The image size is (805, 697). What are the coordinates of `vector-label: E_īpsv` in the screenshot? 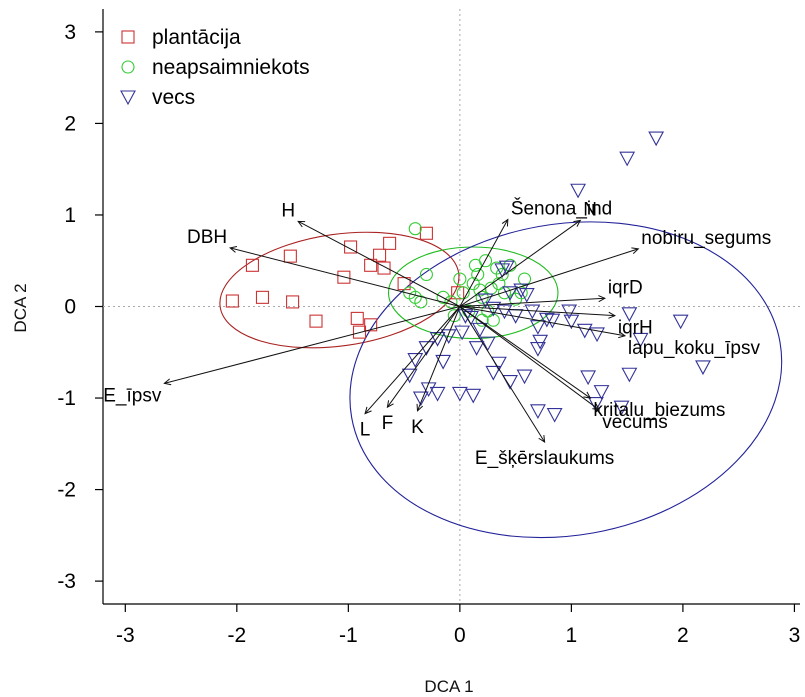 It's located at (132, 395).